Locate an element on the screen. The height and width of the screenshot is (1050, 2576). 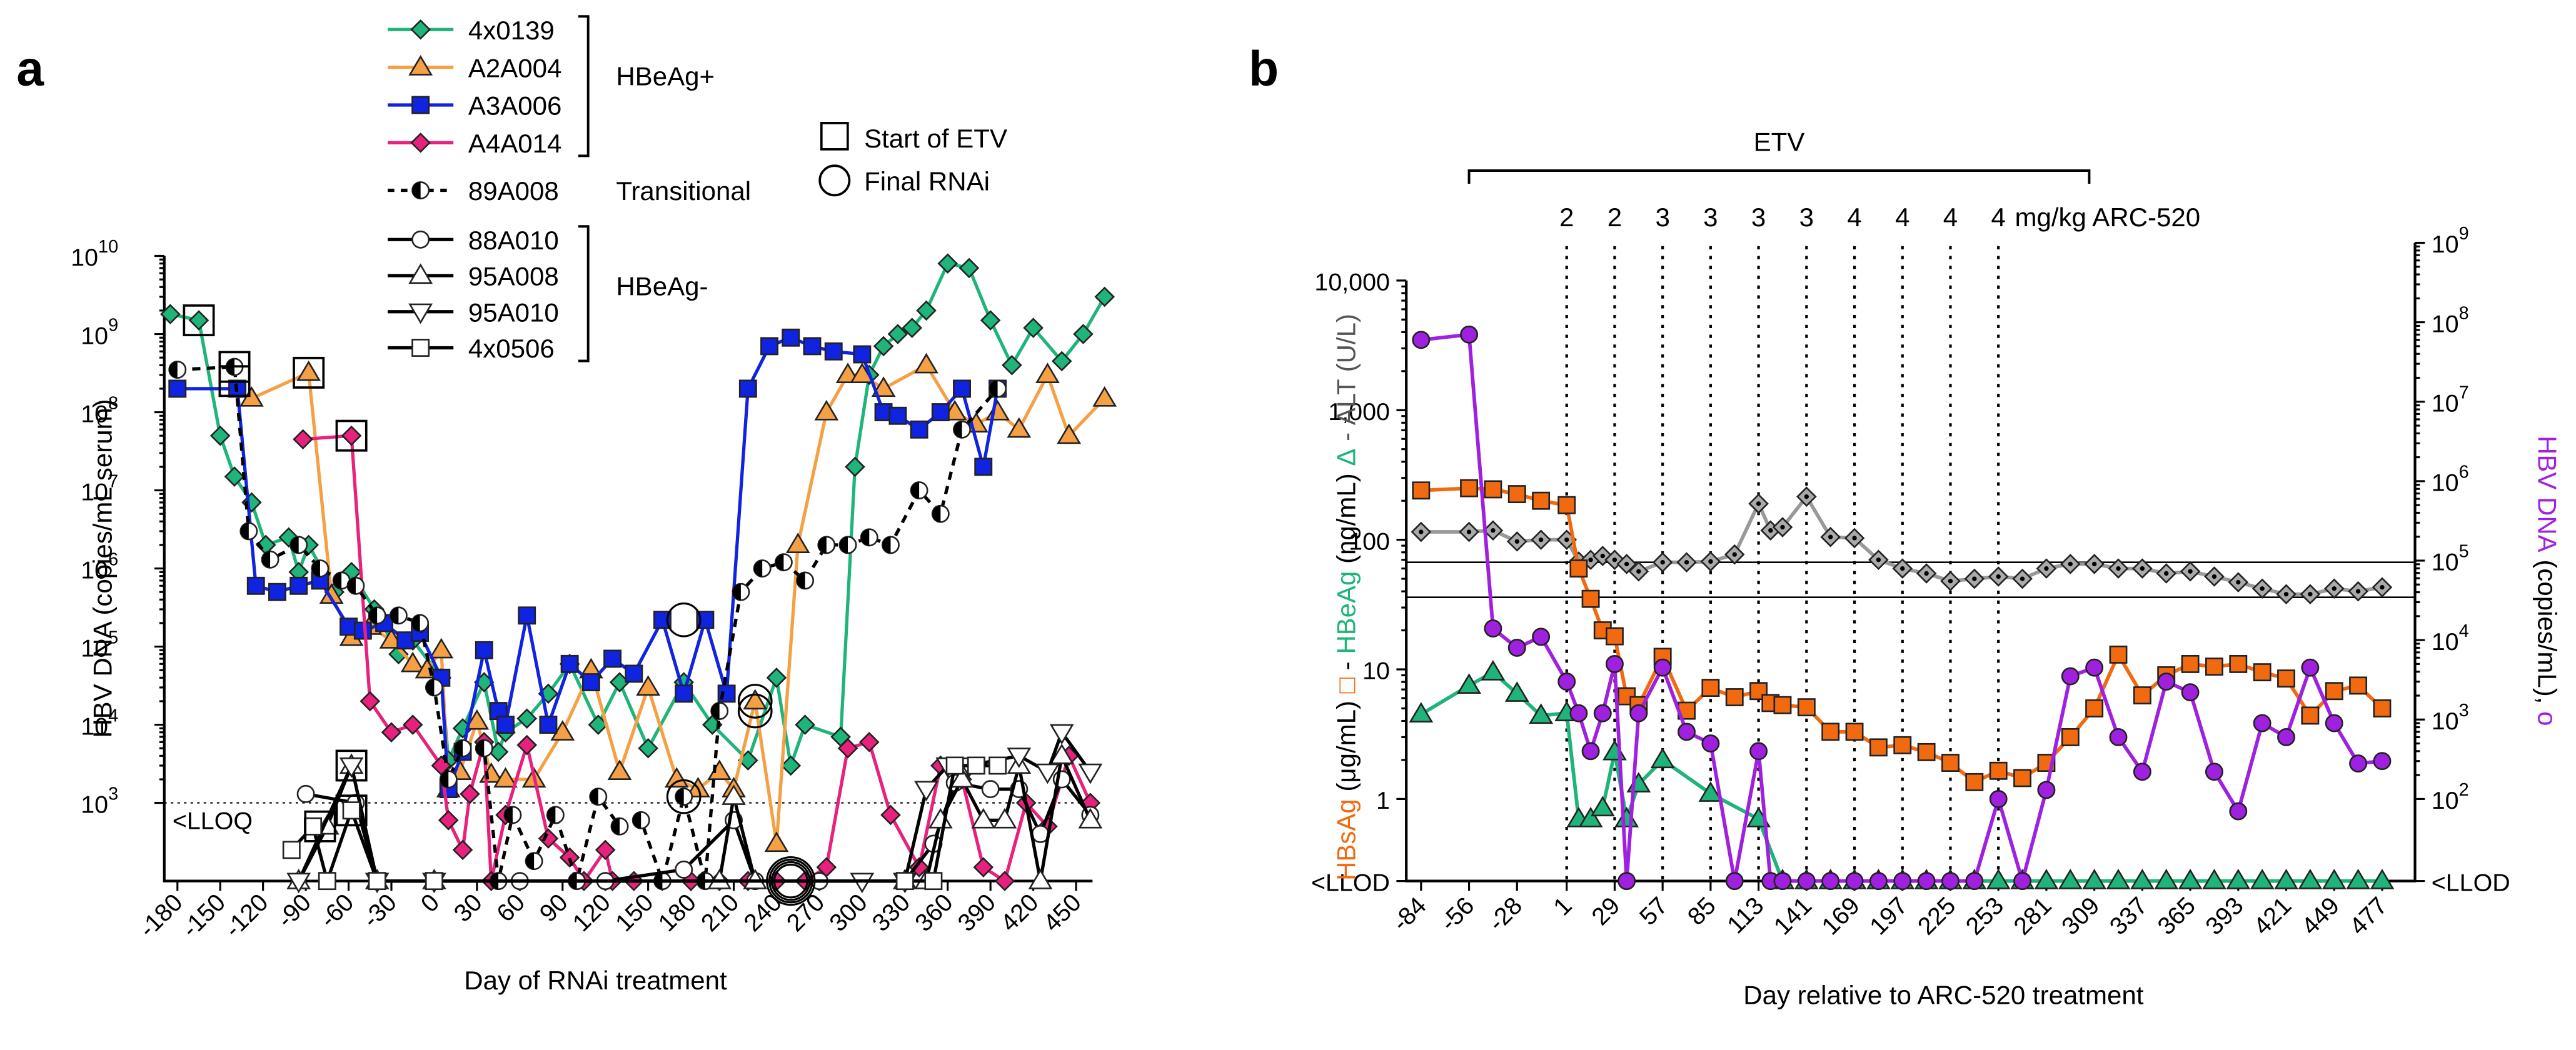
x-tick-label: 180 is located at coordinates (677, 914).